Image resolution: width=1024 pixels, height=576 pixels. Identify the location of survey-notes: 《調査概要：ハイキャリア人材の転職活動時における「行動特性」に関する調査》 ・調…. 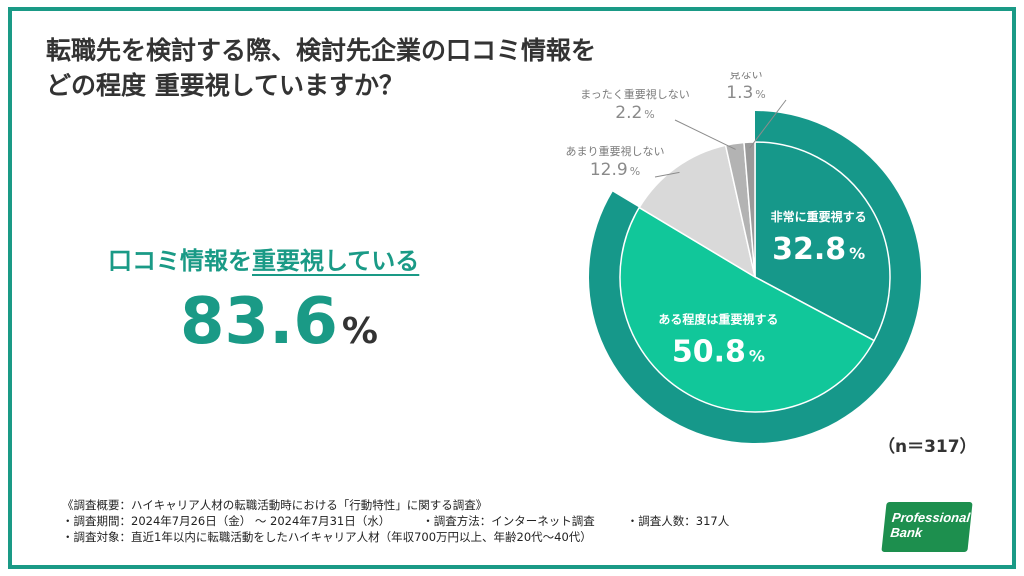
(395, 521).